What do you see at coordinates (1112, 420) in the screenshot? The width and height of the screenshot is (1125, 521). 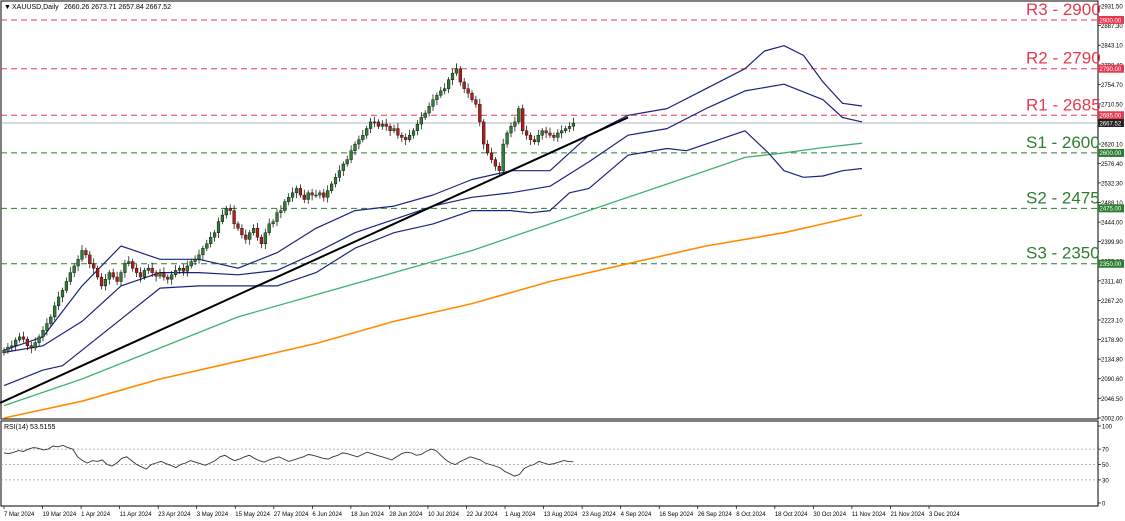 I see `y-tick-label: 2002.00` at bounding box center [1112, 420].